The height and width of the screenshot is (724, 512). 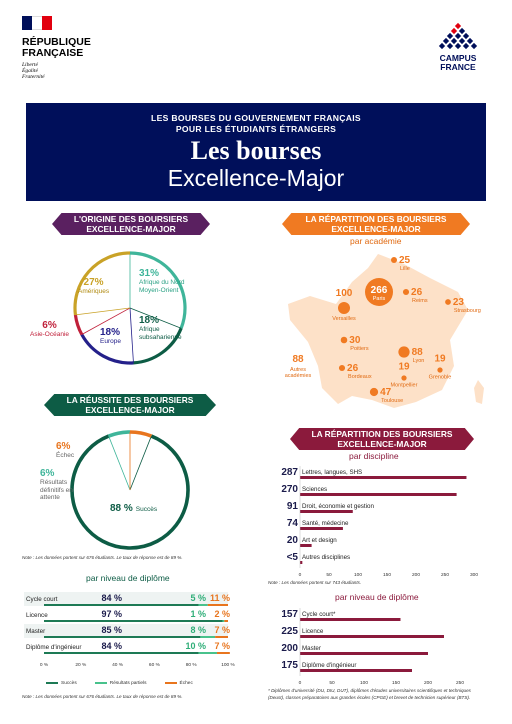 What do you see at coordinates (195, 646) in the screenshot?
I see `niveau-value-partiels: 10 %` at bounding box center [195, 646].